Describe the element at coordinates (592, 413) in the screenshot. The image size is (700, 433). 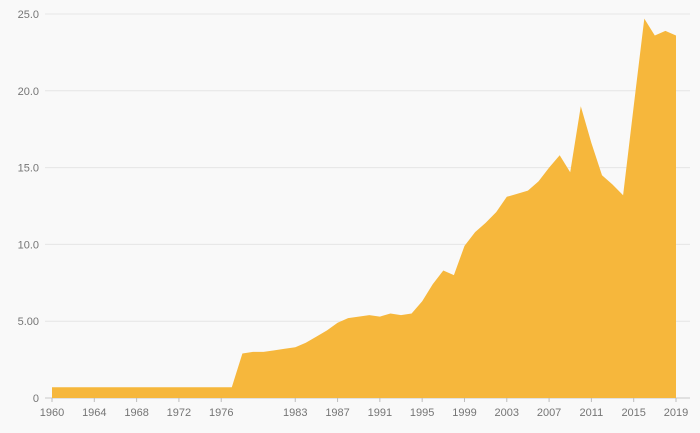
I see `x-tick-label: 2011` at that location.